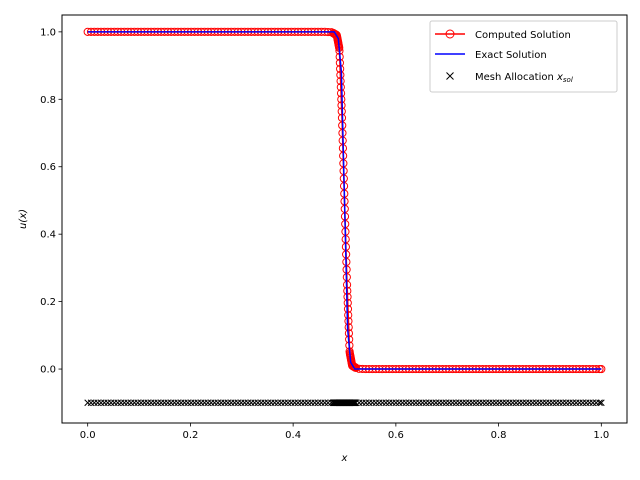 The width and height of the screenshot is (640, 480). What do you see at coordinates (48, 167) in the screenshot?
I see `y-tick-label: 0.6` at bounding box center [48, 167].